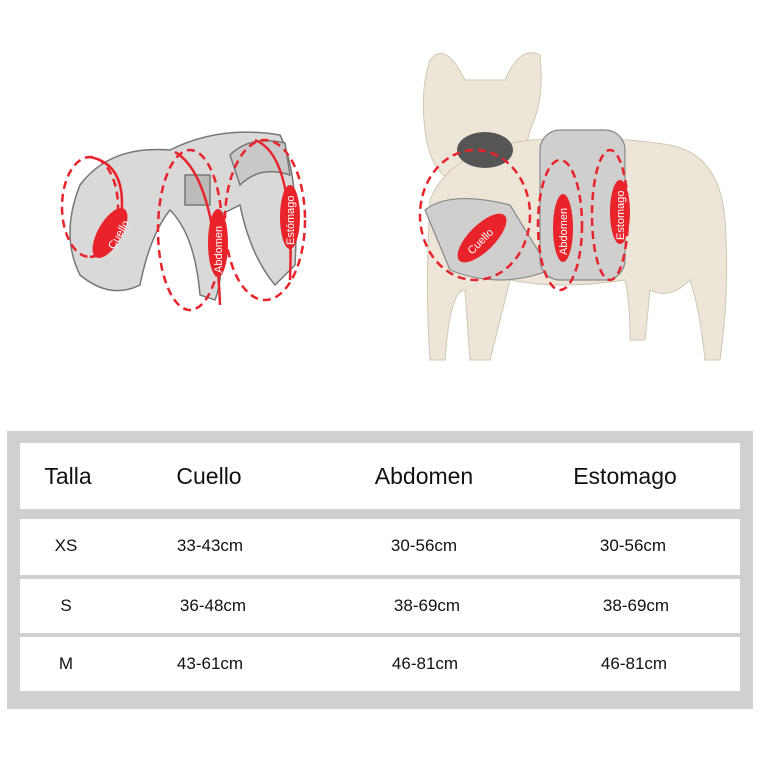 The height and width of the screenshot is (760, 760). Describe the element at coordinates (210, 545) in the screenshot. I see `cuello-cell: 33-43cm` at that location.